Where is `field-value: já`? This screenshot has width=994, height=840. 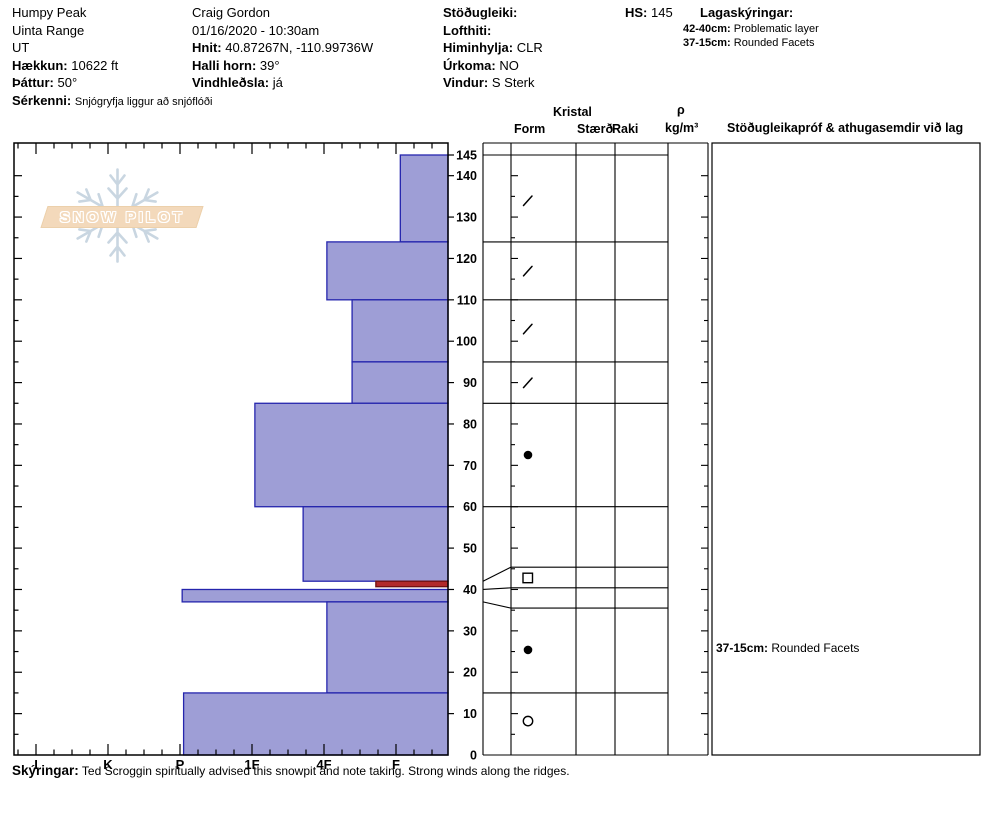 field-value: já is located at coordinates (277, 82).